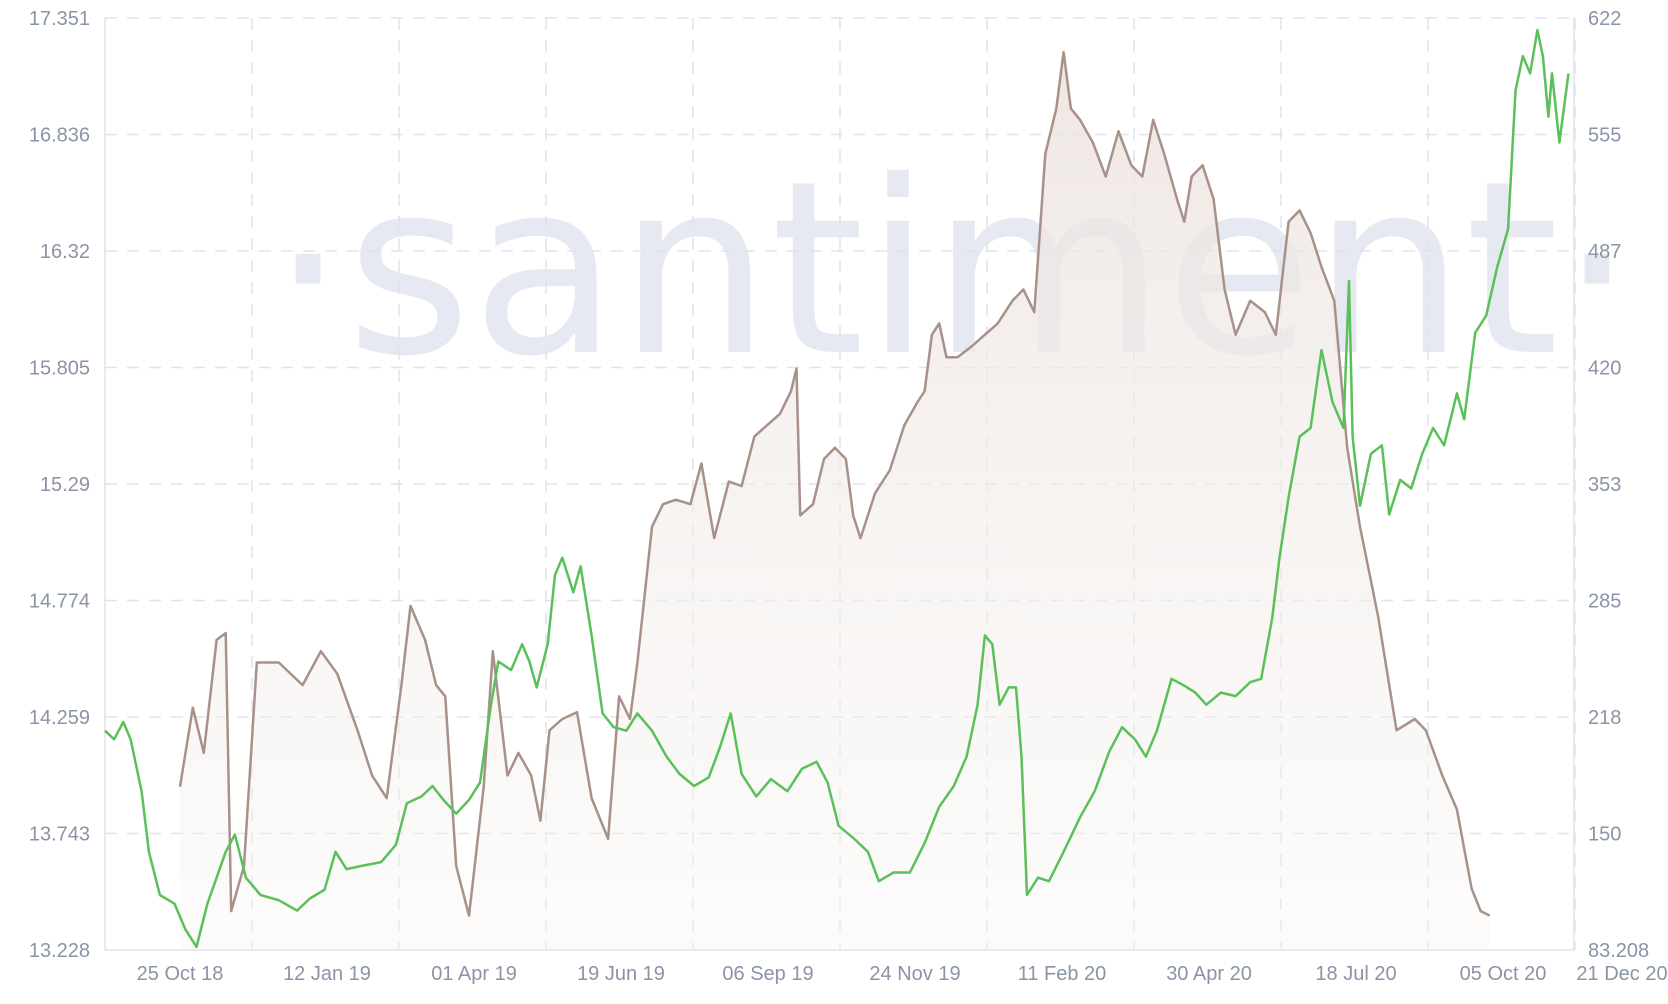  Describe the element at coordinates (621, 974) in the screenshot. I see `x-tick-label: 19 Jun 19` at that location.